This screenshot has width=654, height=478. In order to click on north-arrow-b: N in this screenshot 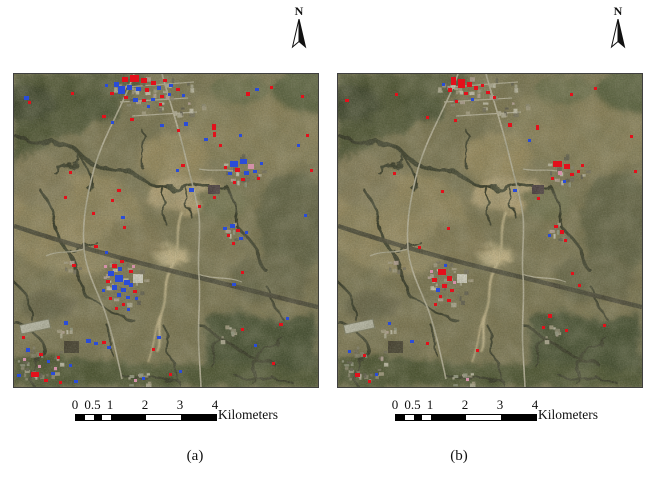, I will do `click(618, 27)`.